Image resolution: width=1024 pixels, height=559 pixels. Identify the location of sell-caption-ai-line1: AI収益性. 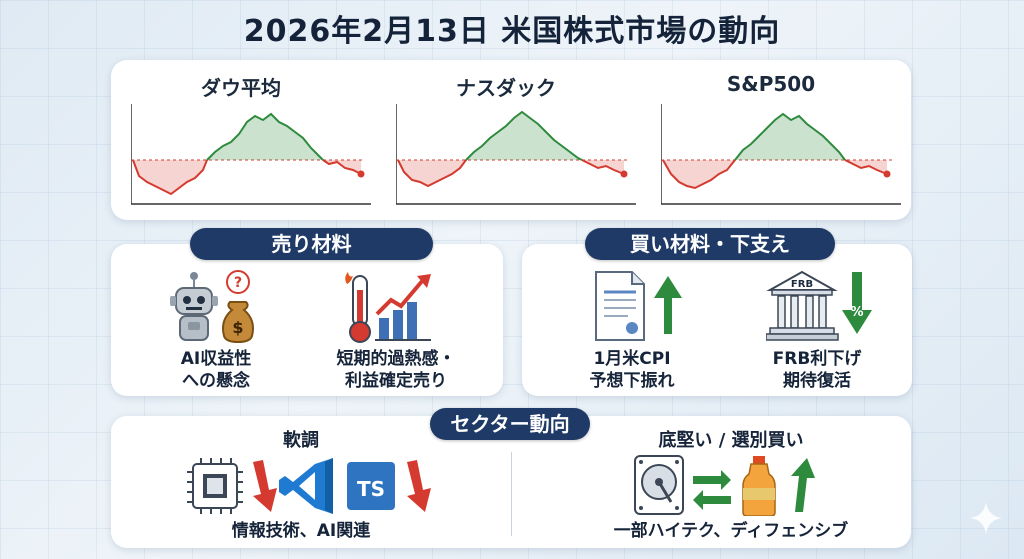
(216, 359).